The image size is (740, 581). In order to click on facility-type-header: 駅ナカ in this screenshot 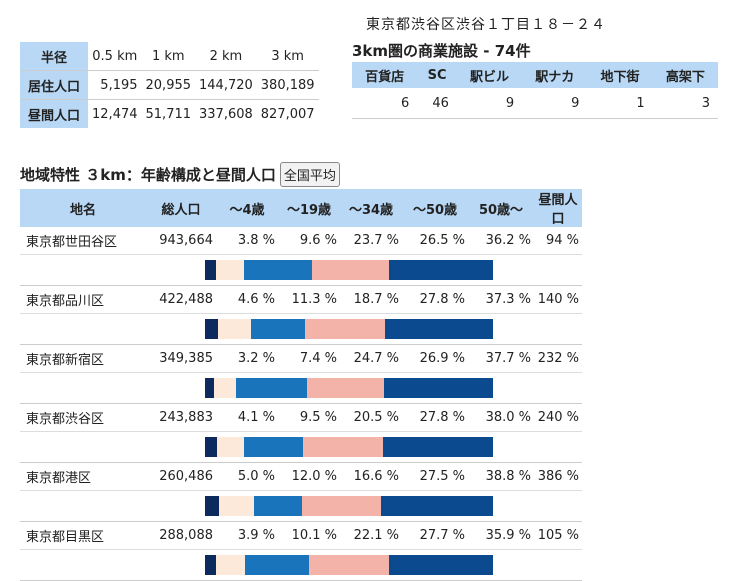, I will do `click(555, 75)`.